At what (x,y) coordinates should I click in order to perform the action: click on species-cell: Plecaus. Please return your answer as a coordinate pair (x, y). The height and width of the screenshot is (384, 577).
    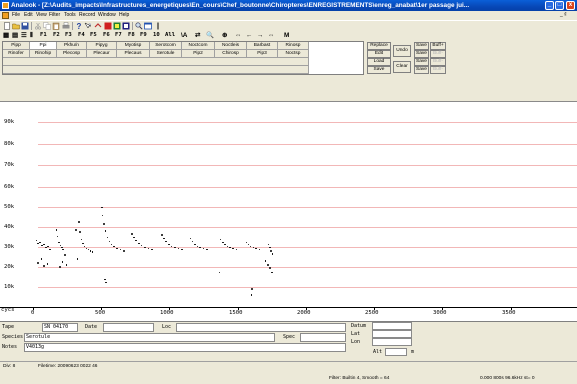
    Looking at the image, I should click on (133, 54).